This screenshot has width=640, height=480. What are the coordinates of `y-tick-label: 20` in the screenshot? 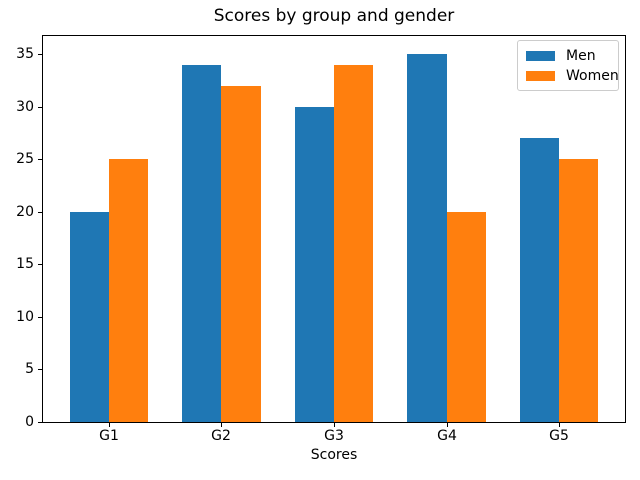 It's located at (25, 212).